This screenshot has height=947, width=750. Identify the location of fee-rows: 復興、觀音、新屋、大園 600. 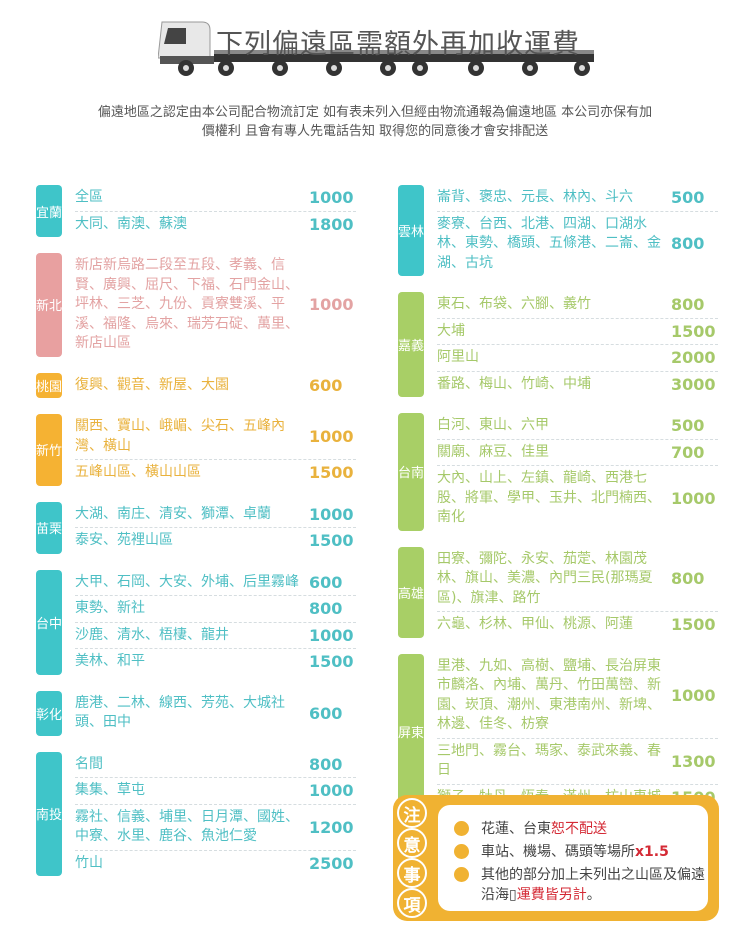
(209, 386).